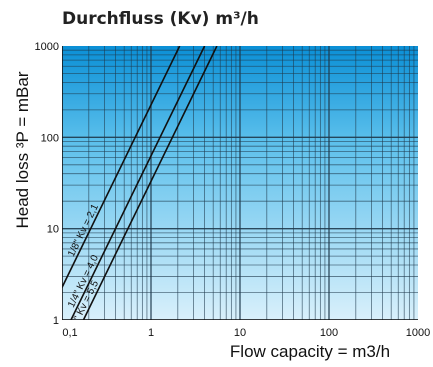  What do you see at coordinates (47, 47) in the screenshot?
I see `y-tick-label: 1000` at bounding box center [47, 47].